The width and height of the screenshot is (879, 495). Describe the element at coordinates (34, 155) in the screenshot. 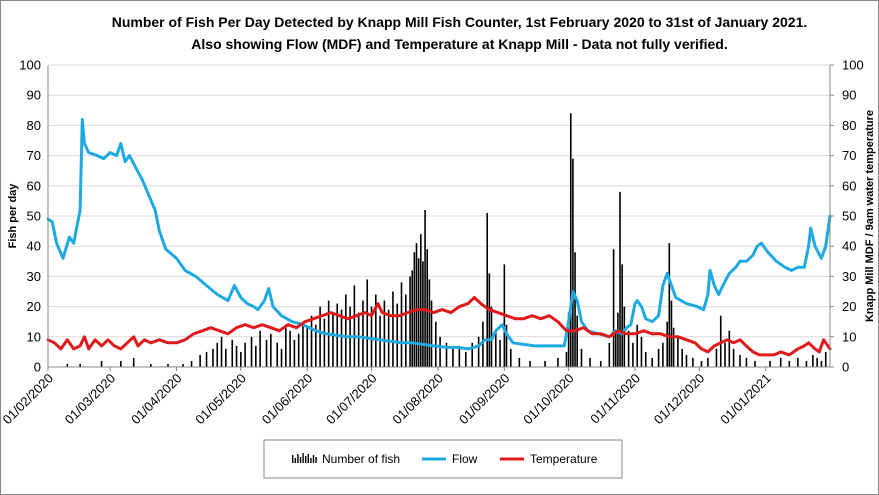

I see `y-tick-label: 70` at that location.